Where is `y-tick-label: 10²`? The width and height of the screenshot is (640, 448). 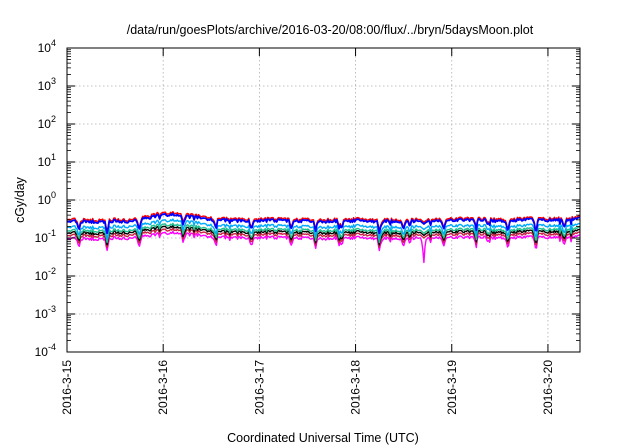 y-tick-label: 10² is located at coordinates (47, 122).